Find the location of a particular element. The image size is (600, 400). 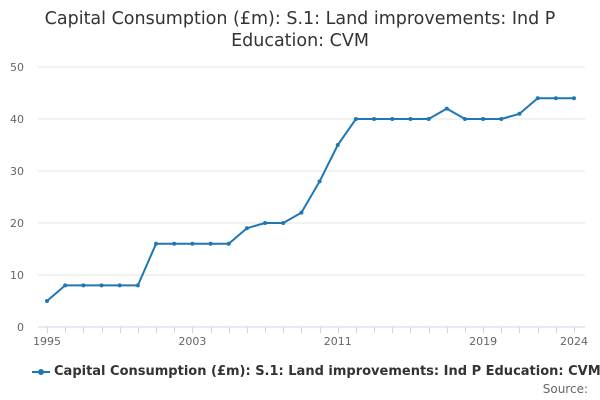

data-point-2004 is located at coordinates (210, 243).